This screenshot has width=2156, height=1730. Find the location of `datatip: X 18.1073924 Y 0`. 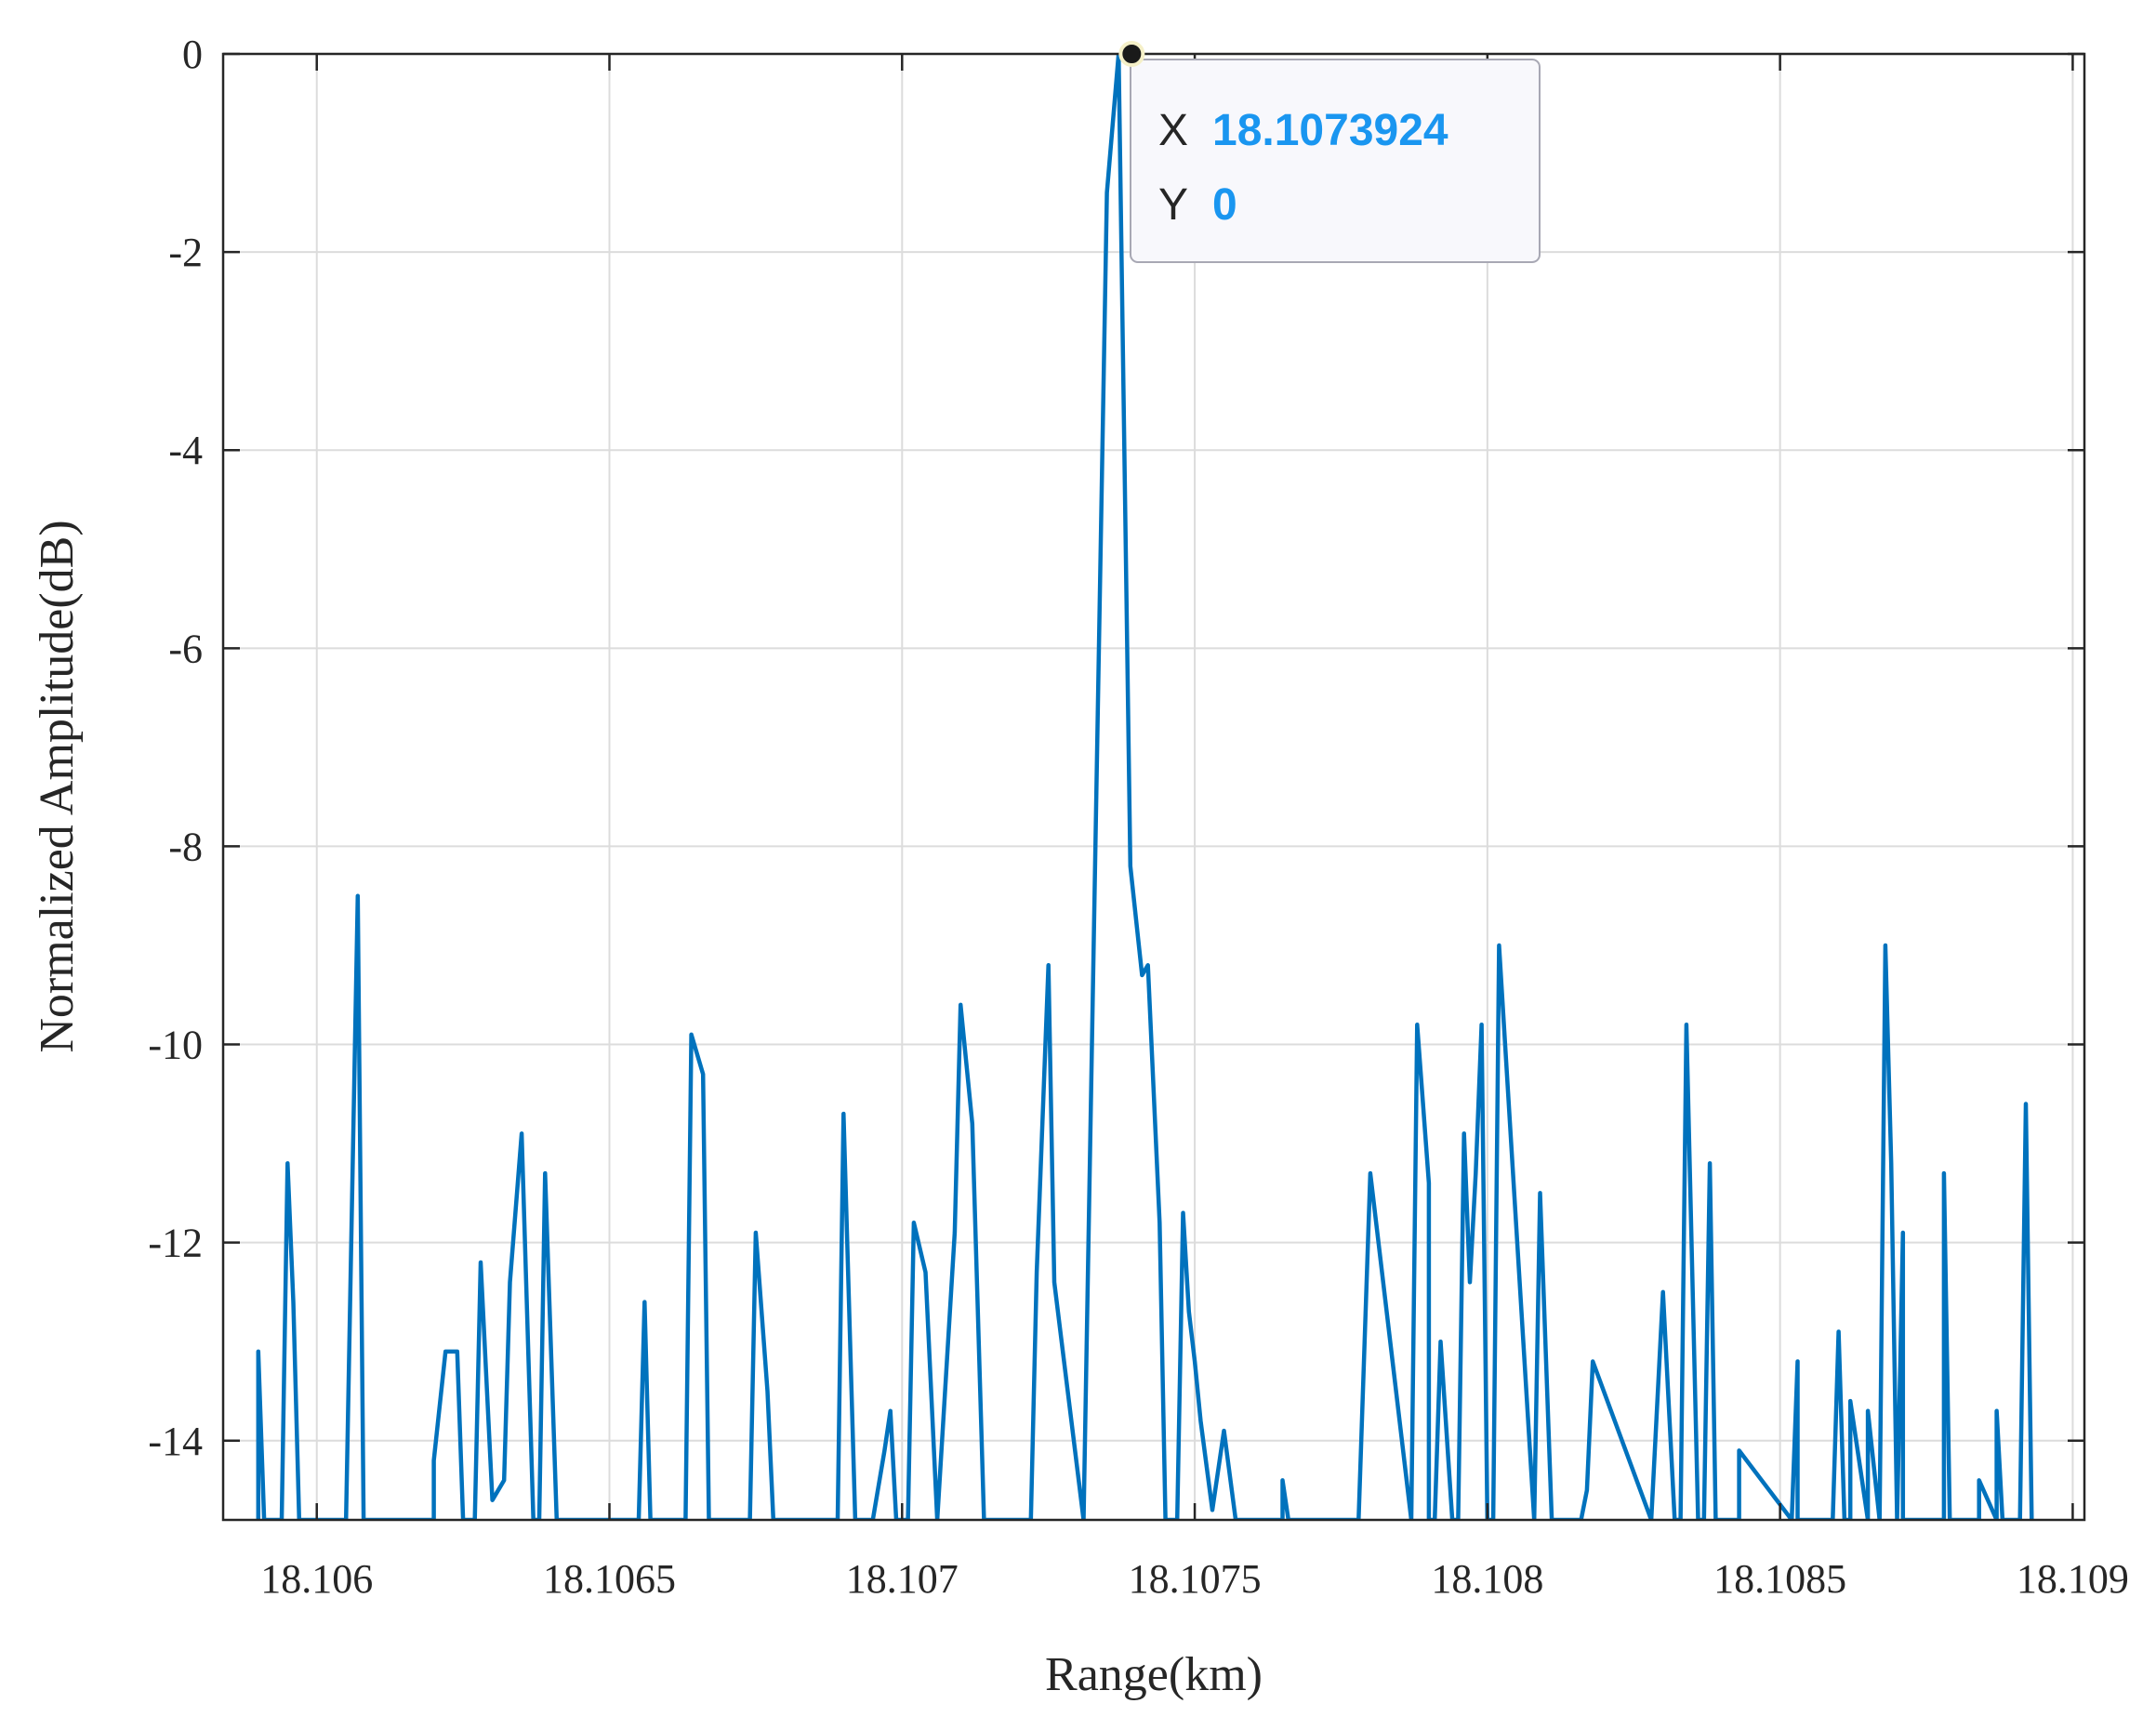

datatip: X 18.1073924 Y 0 is located at coordinates (1330, 152).